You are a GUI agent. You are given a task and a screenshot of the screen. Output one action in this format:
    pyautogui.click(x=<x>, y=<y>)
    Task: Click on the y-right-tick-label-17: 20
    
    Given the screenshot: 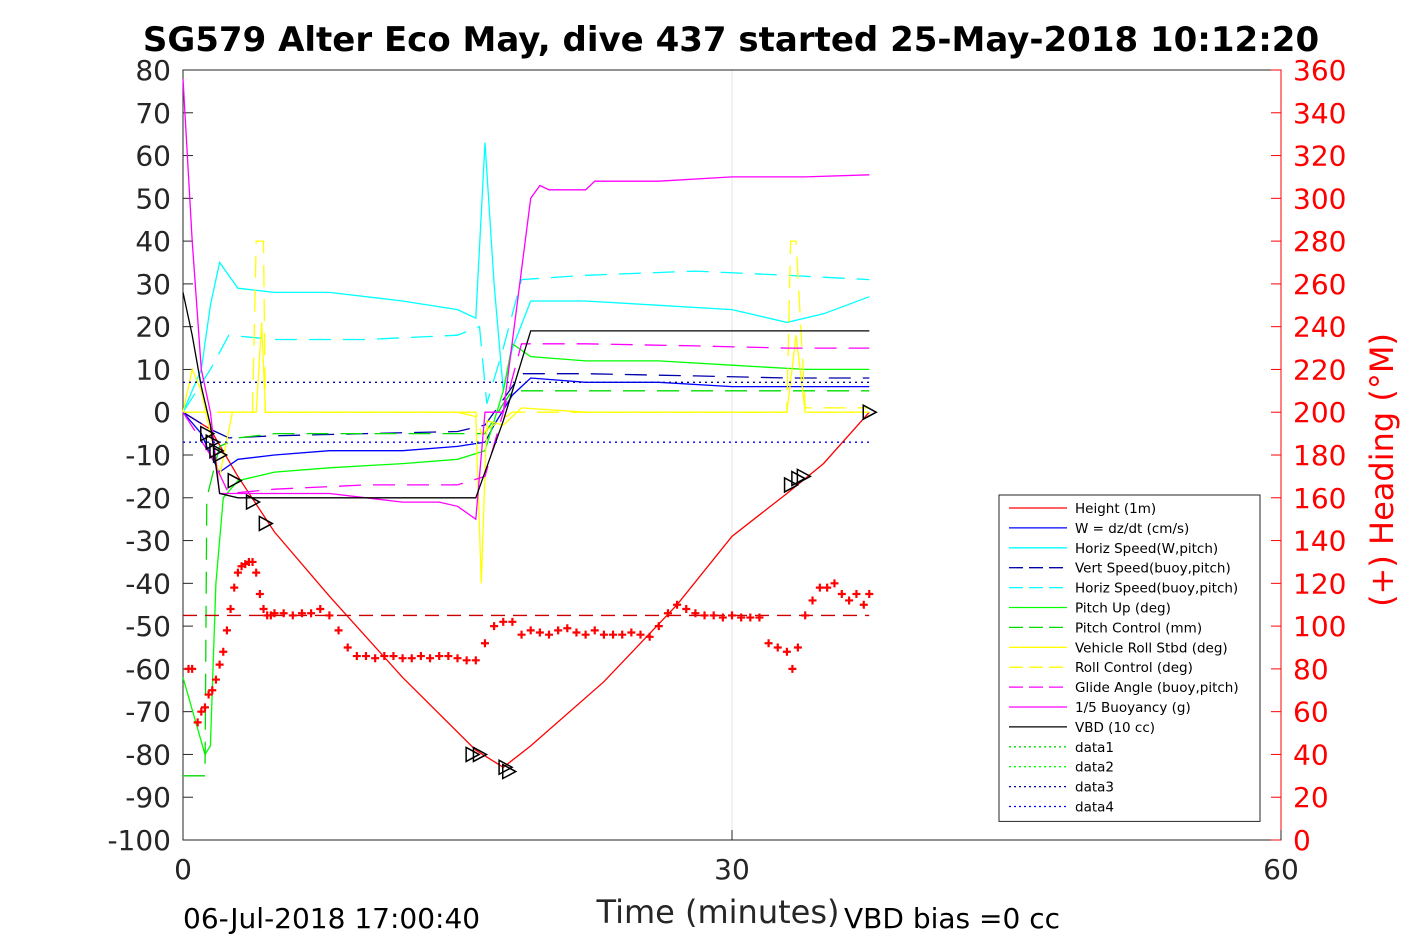 What is the action you would take?
    pyautogui.click(x=1311, y=797)
    